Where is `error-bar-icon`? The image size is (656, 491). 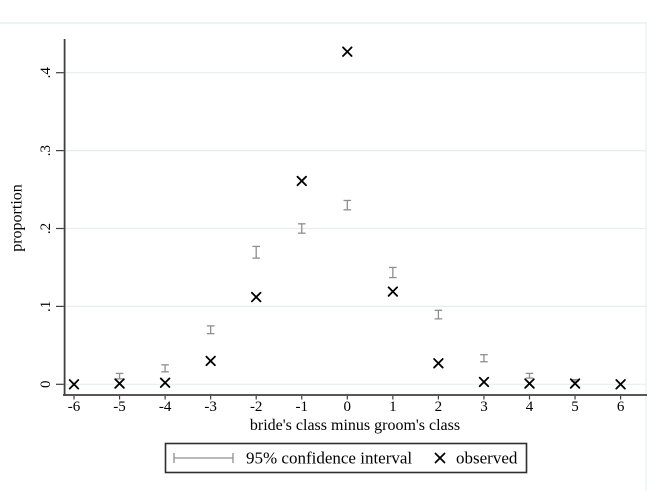 error-bar-icon is located at coordinates (203, 458).